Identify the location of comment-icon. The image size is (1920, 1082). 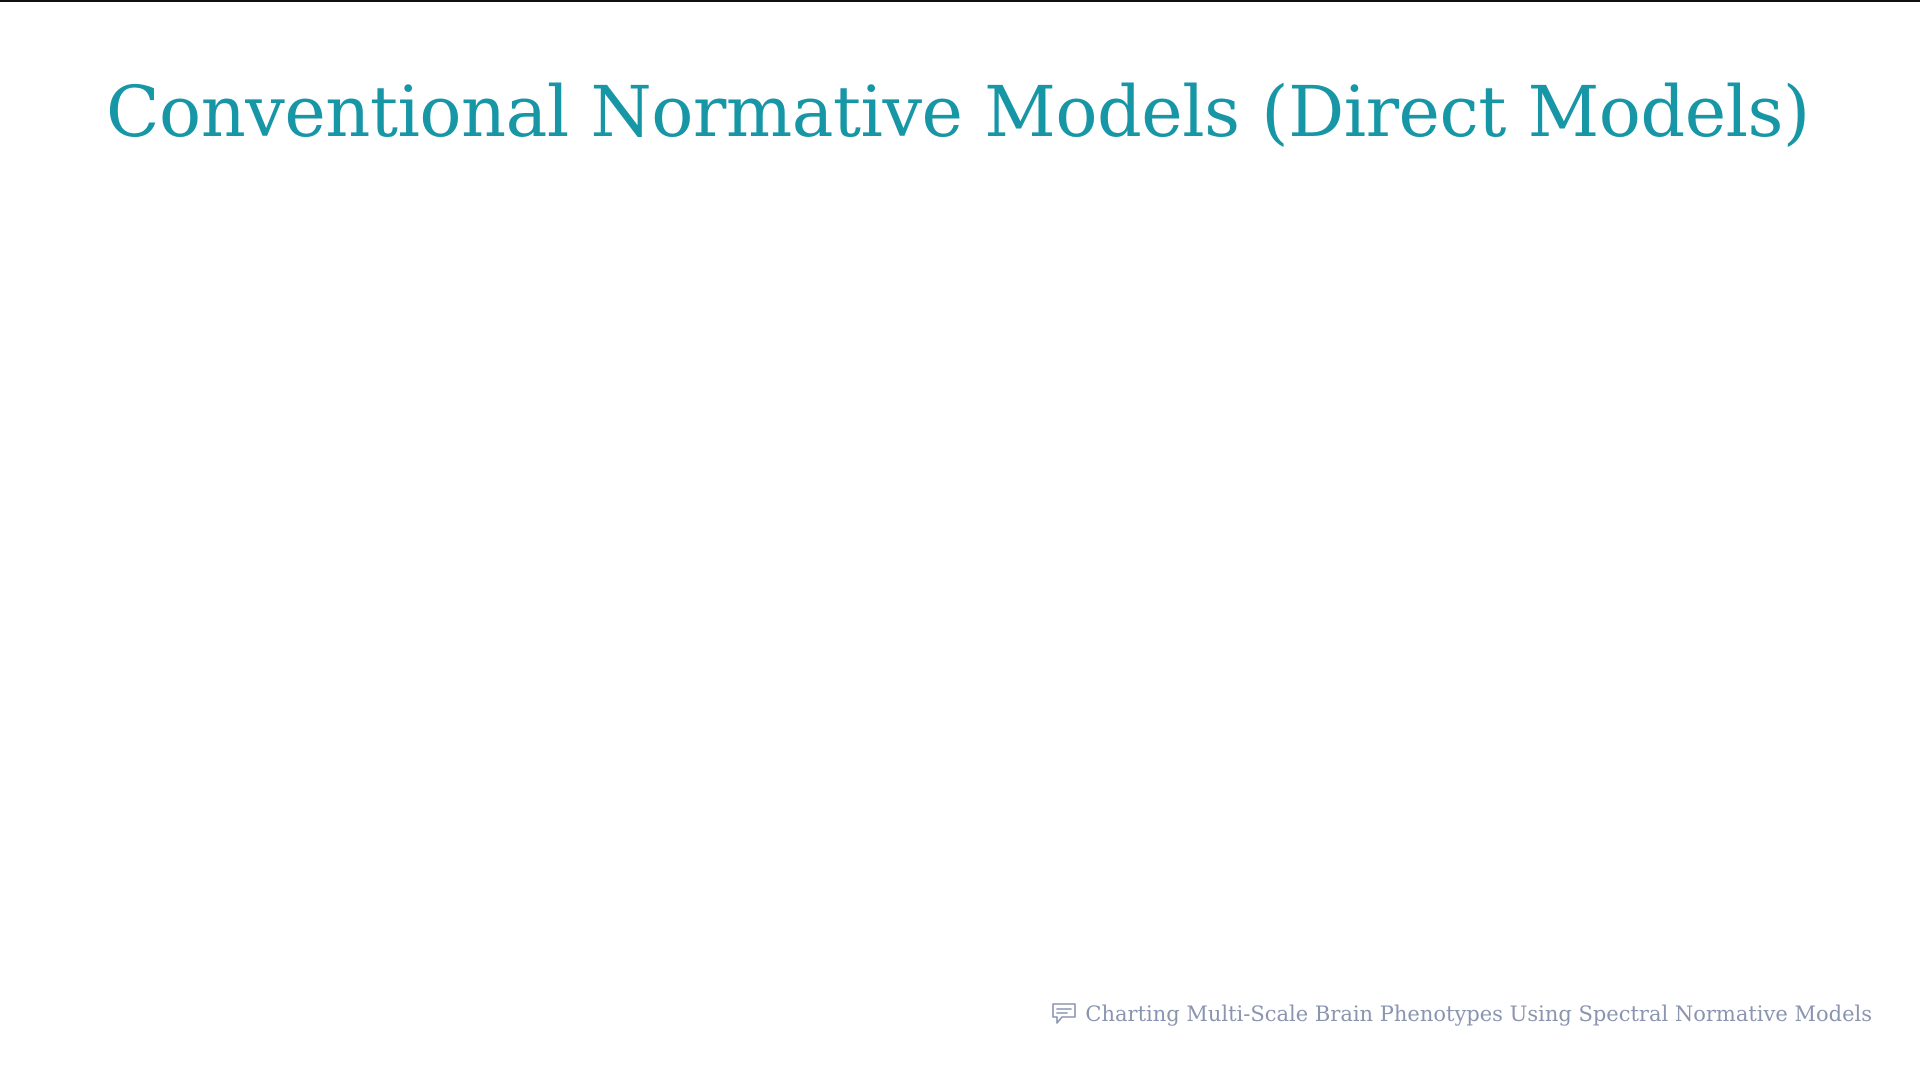
(1064, 1014).